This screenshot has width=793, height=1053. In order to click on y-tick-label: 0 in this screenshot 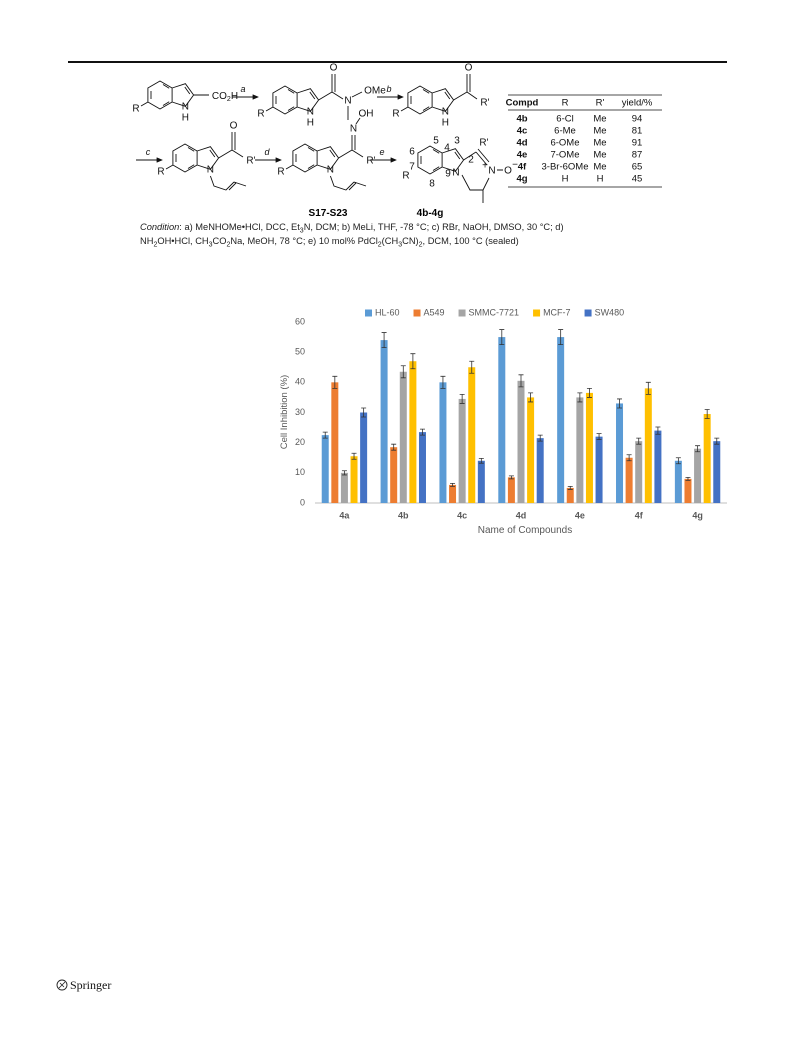, I will do `click(302, 502)`.